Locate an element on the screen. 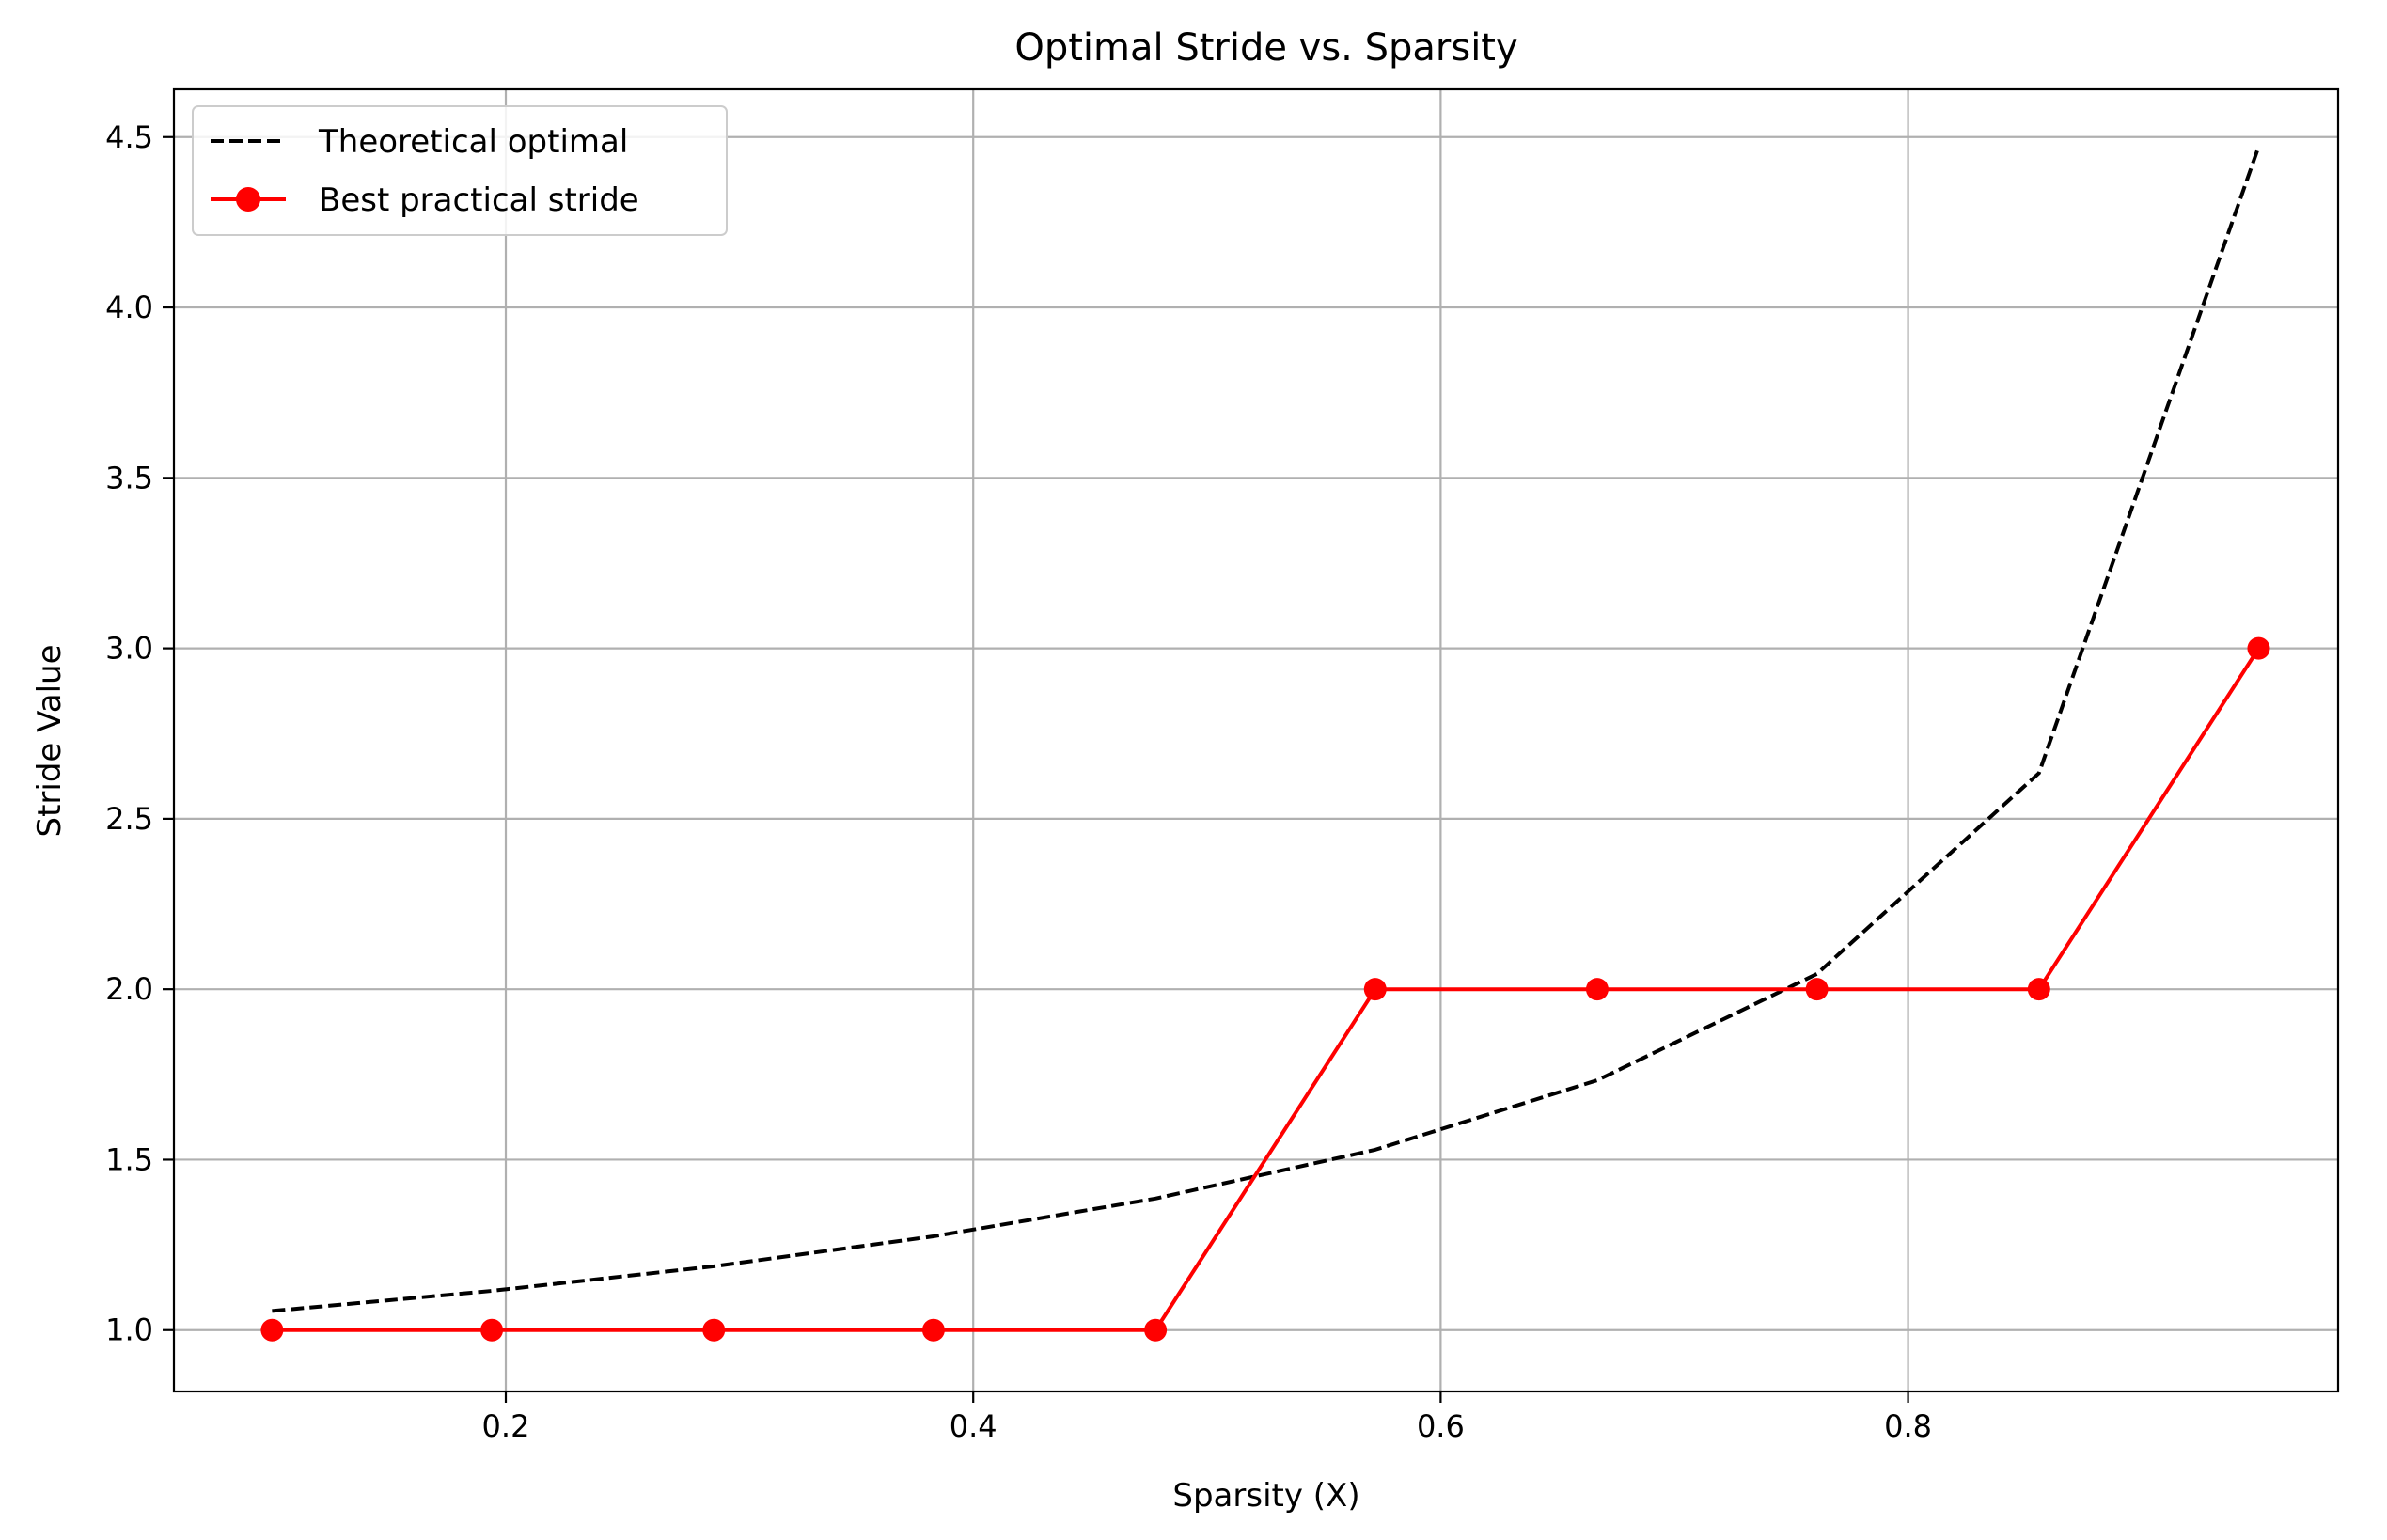 The height and width of the screenshot is (1540, 2387). x-tick-label: 0.8 is located at coordinates (1908, 1426).